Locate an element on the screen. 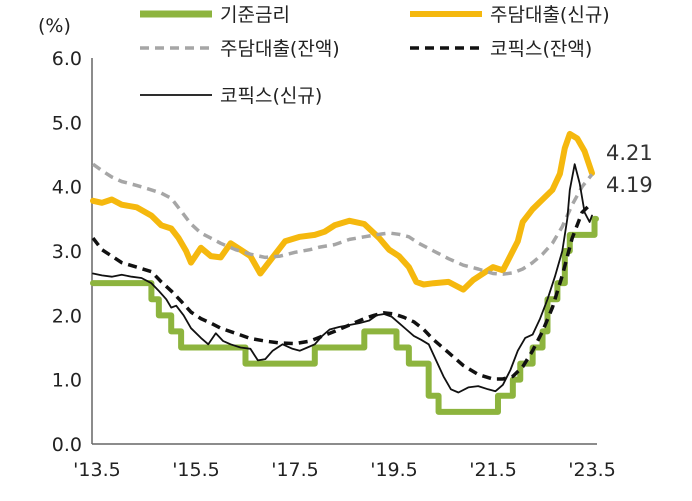  y-axis-unit-label: (%) is located at coordinates (54, 26).